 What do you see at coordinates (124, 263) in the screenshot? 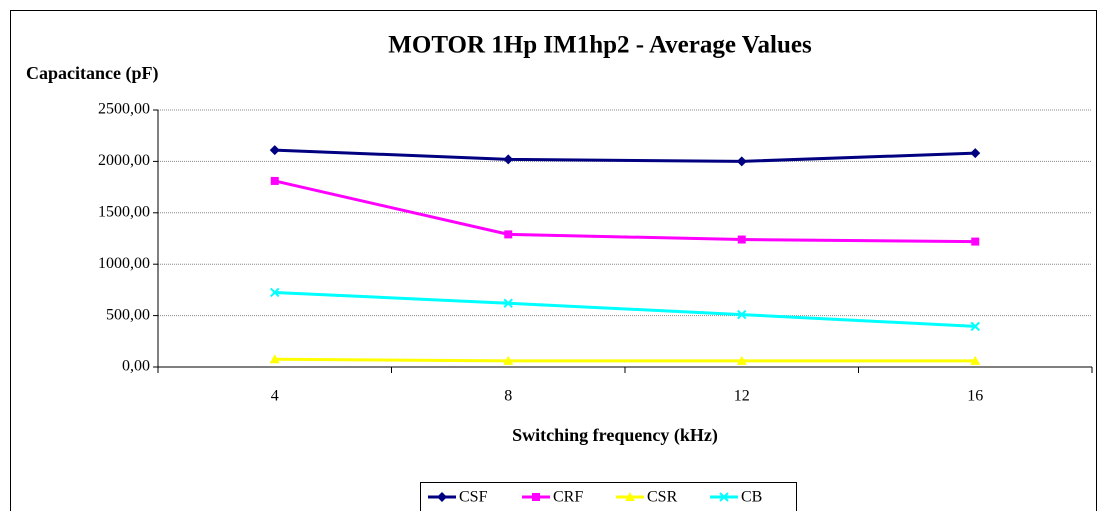
I see `y-tick-label: 1000,00` at bounding box center [124, 263].